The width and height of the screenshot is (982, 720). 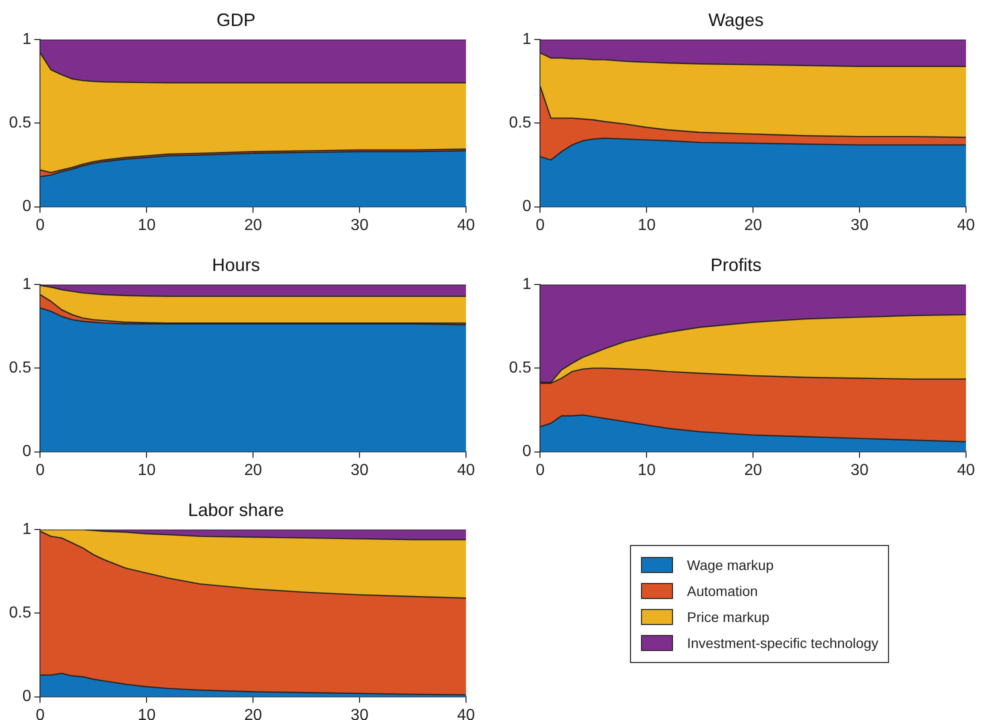 What do you see at coordinates (728, 617) in the screenshot?
I see `legend-label: Price markup` at bounding box center [728, 617].